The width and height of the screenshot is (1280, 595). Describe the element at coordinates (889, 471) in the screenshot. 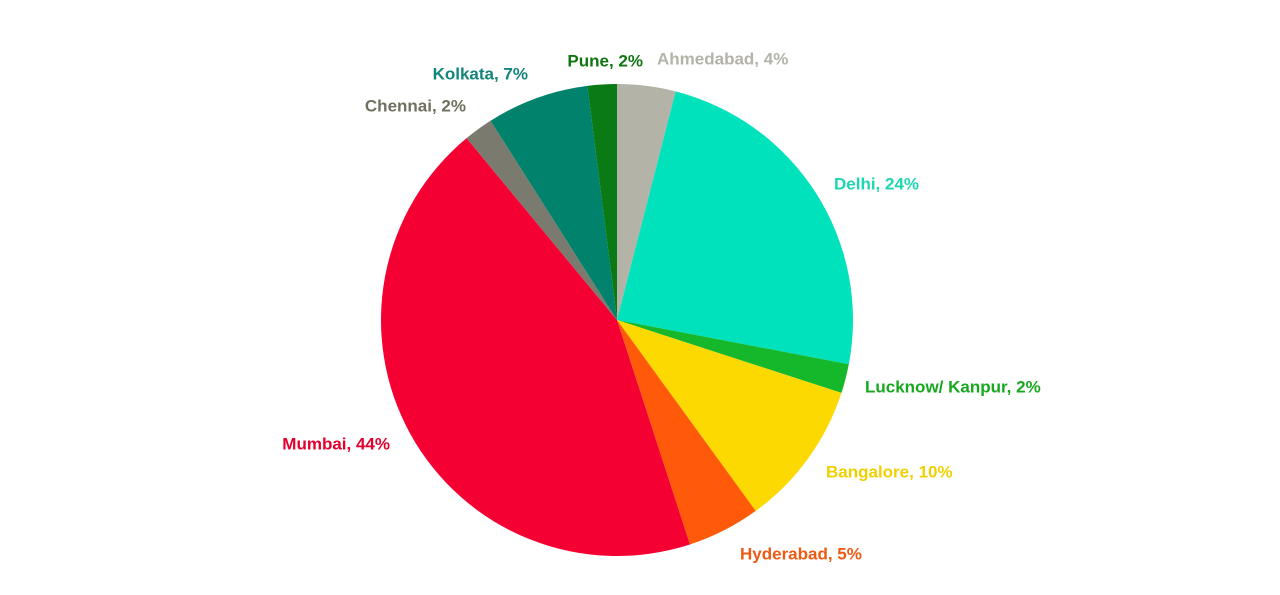

I see `slice-label: Bangalore, 10%` at that location.